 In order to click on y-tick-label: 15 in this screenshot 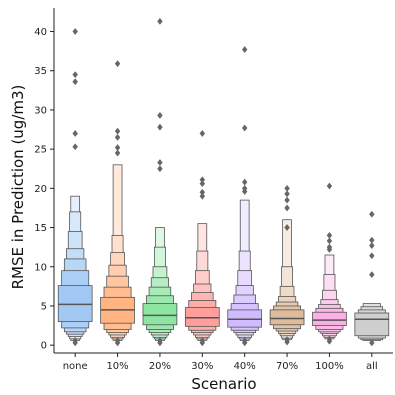, I will do `click(40, 228)`.